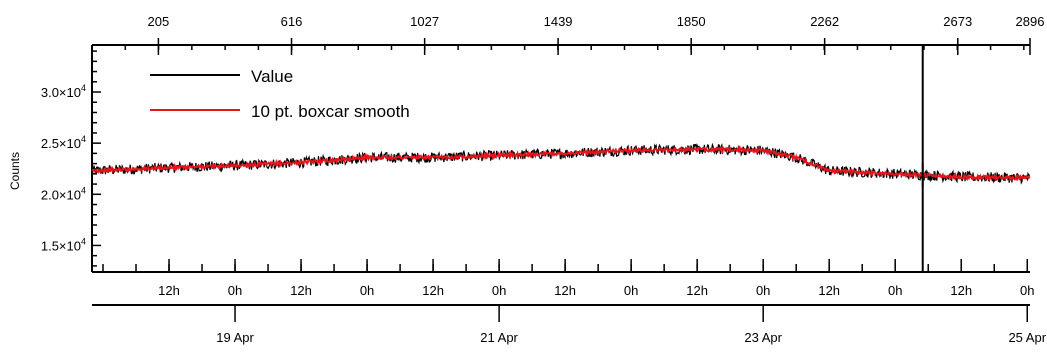  What do you see at coordinates (272, 76) in the screenshot?
I see `legend-label-value: Value` at bounding box center [272, 76].